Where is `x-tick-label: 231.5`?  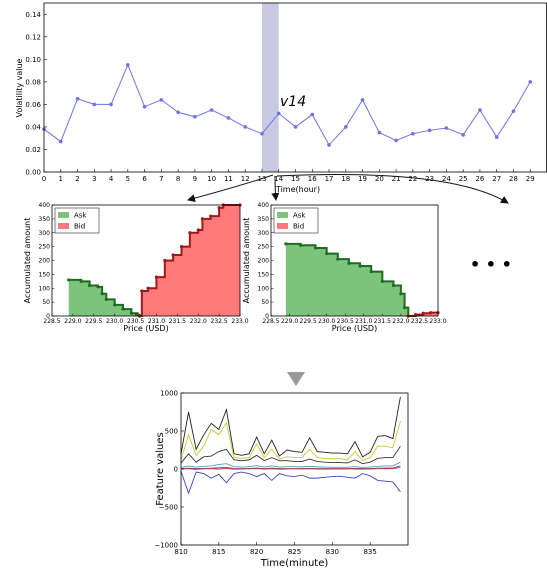 x-tick-label: 231.5 is located at coordinates (382, 321).